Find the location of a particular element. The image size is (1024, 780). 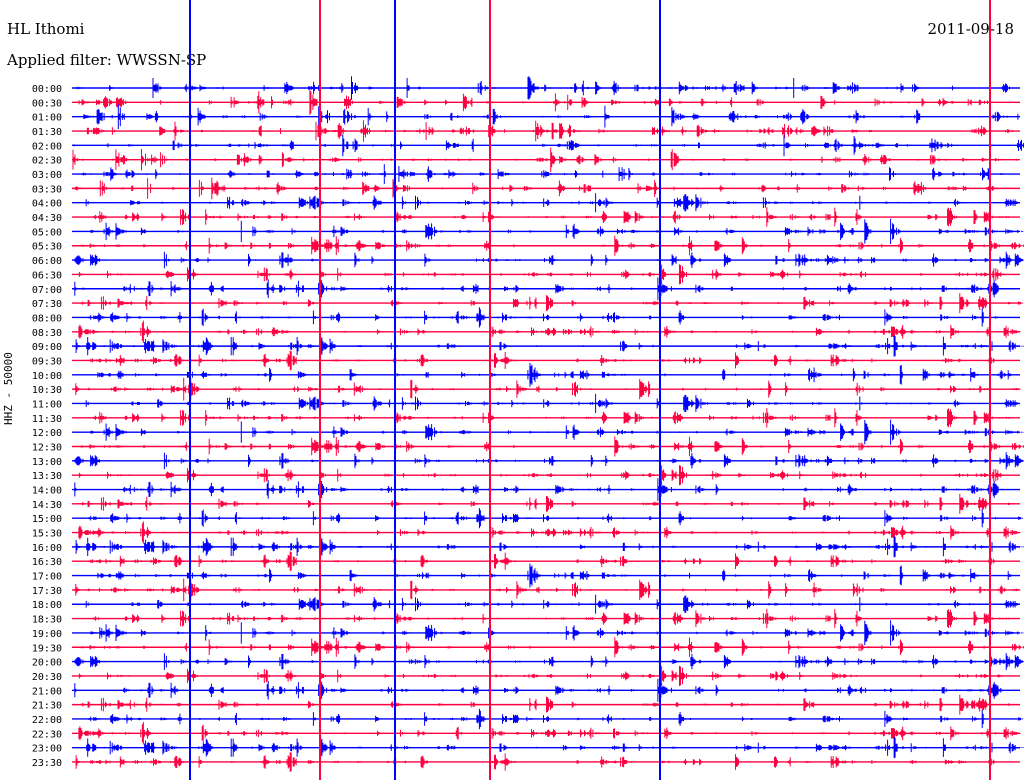

row-label: 17:30 is located at coordinates (47, 591).